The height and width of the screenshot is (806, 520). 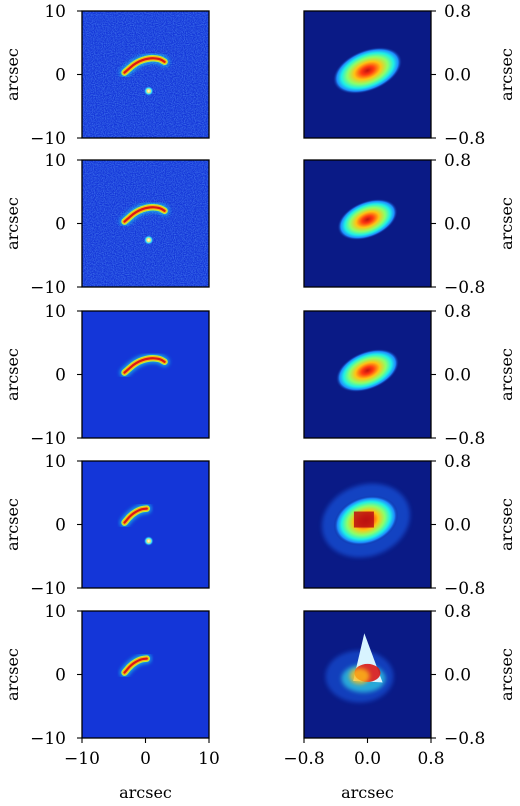 I want to click on left-xlabel: arcsec, so click(x=145, y=792).